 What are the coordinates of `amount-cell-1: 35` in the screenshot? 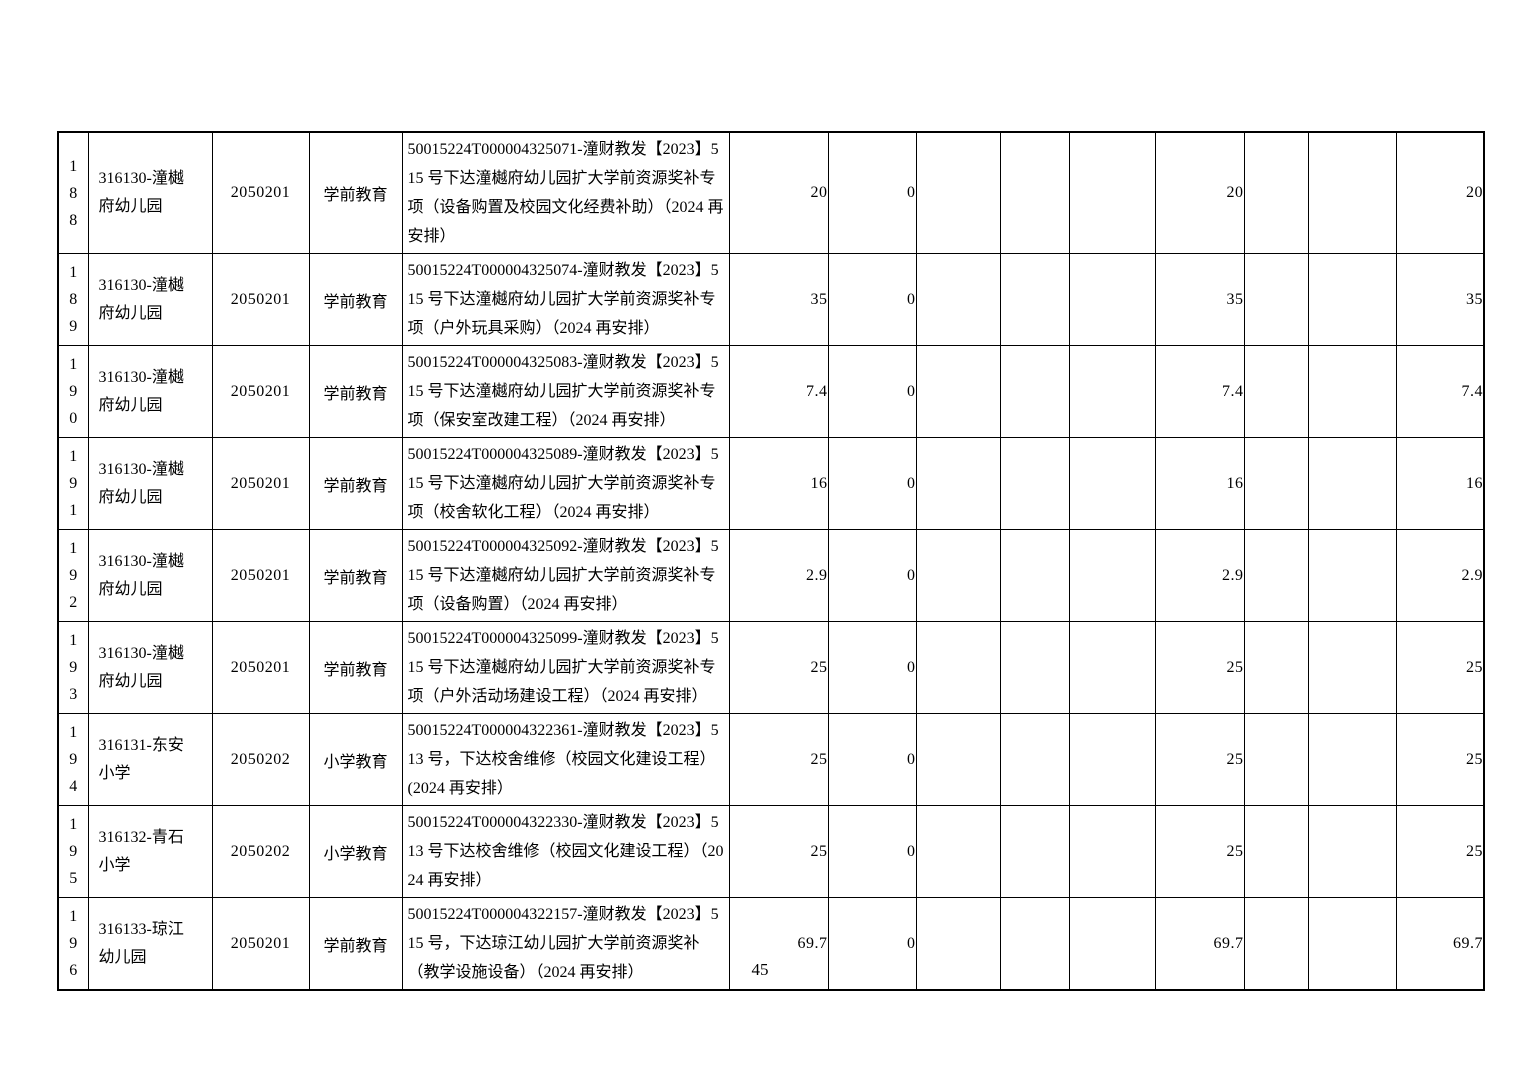 It's located at (778, 299).